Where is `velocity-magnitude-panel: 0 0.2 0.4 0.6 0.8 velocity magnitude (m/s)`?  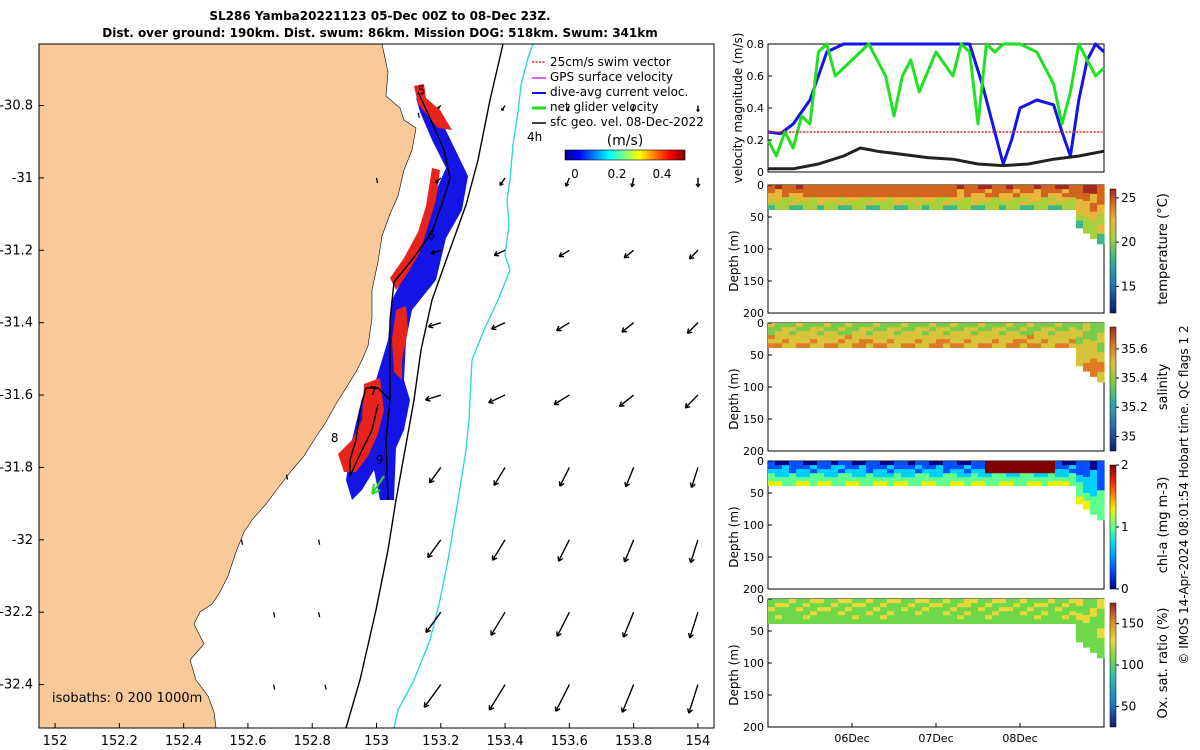
velocity-magnitude-panel: 0 0.2 0.4 0.6 0.8 velocity magnitude (m/s) is located at coordinates (918, 108).